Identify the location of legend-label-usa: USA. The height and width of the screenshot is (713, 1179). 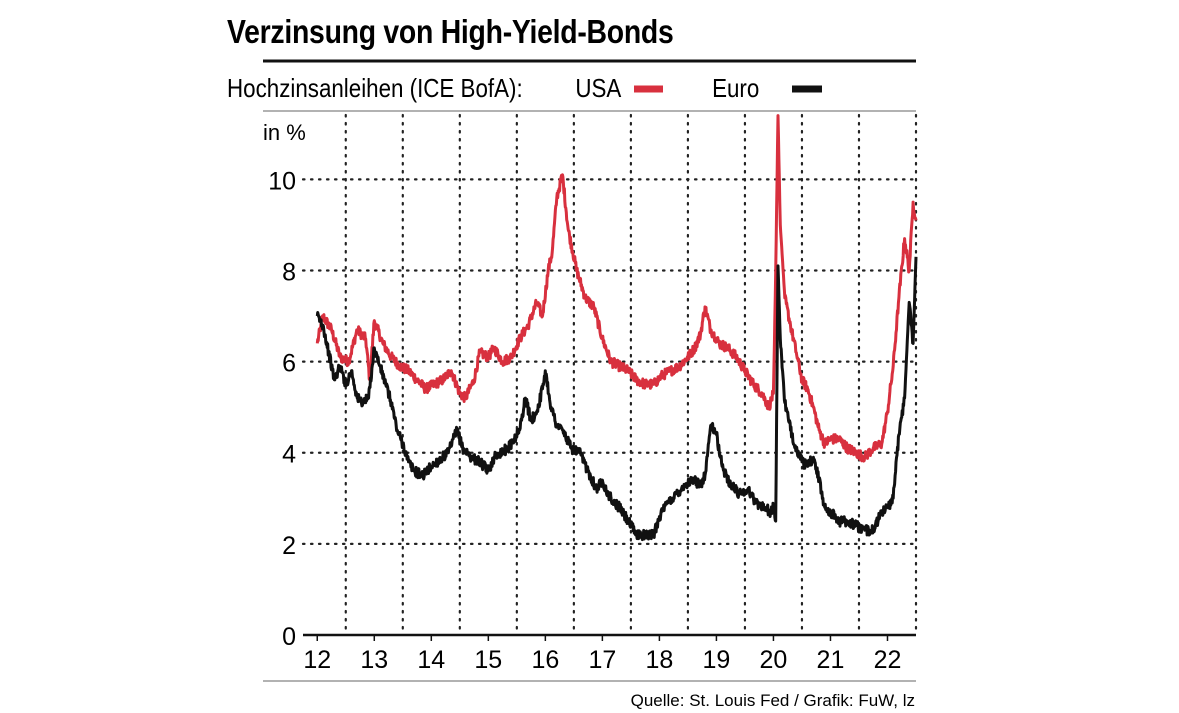
(598, 88).